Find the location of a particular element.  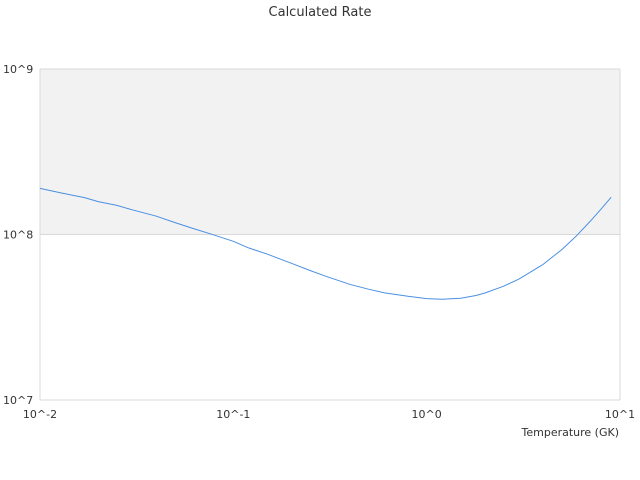

x-tick-label-2: 10^0 is located at coordinates (427, 414).